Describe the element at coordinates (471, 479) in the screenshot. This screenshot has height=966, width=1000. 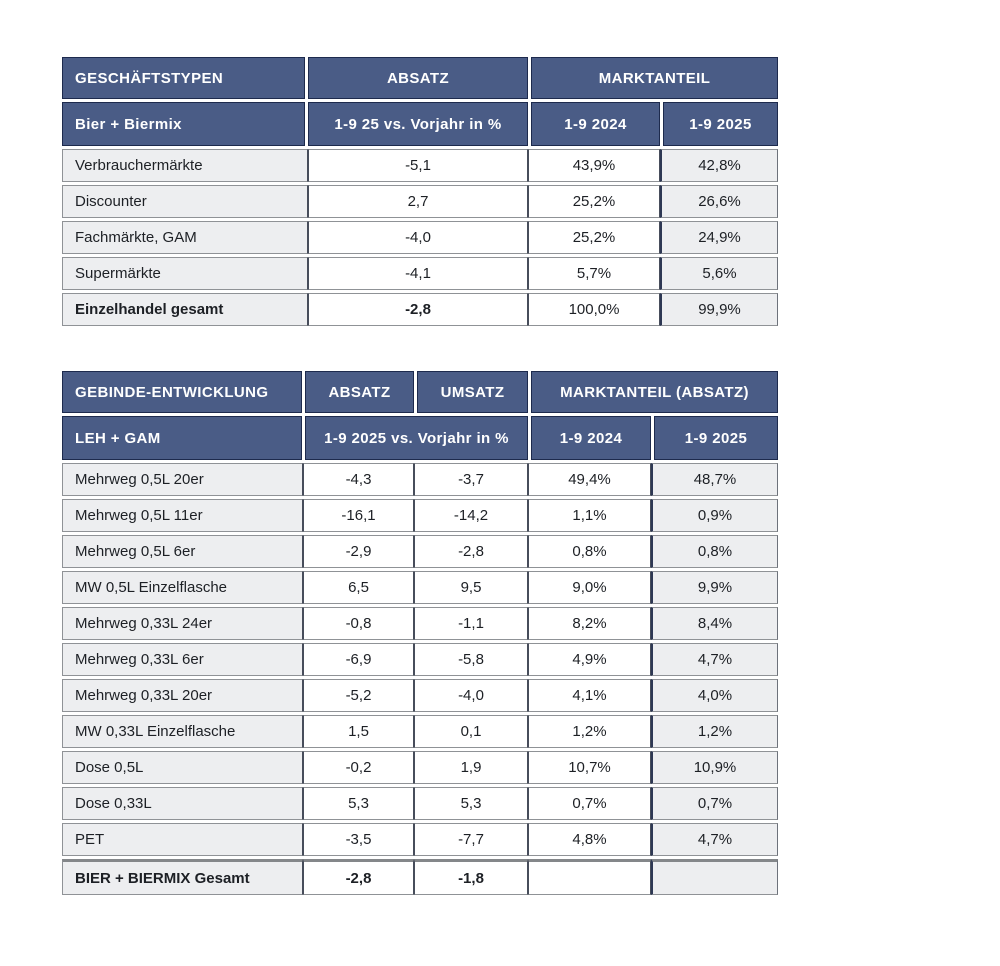
I see `umsatz-value: -3,7` at that location.